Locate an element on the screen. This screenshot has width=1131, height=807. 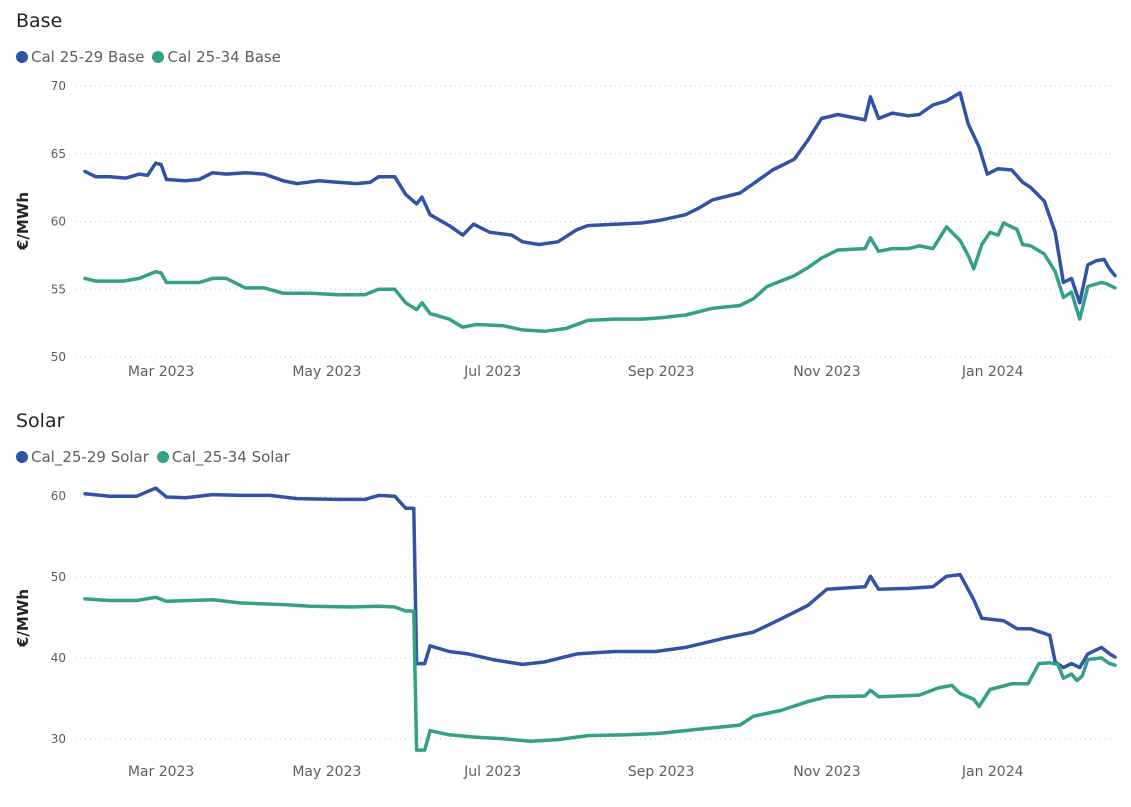
y-tick-label: 30 is located at coordinates (58, 739).